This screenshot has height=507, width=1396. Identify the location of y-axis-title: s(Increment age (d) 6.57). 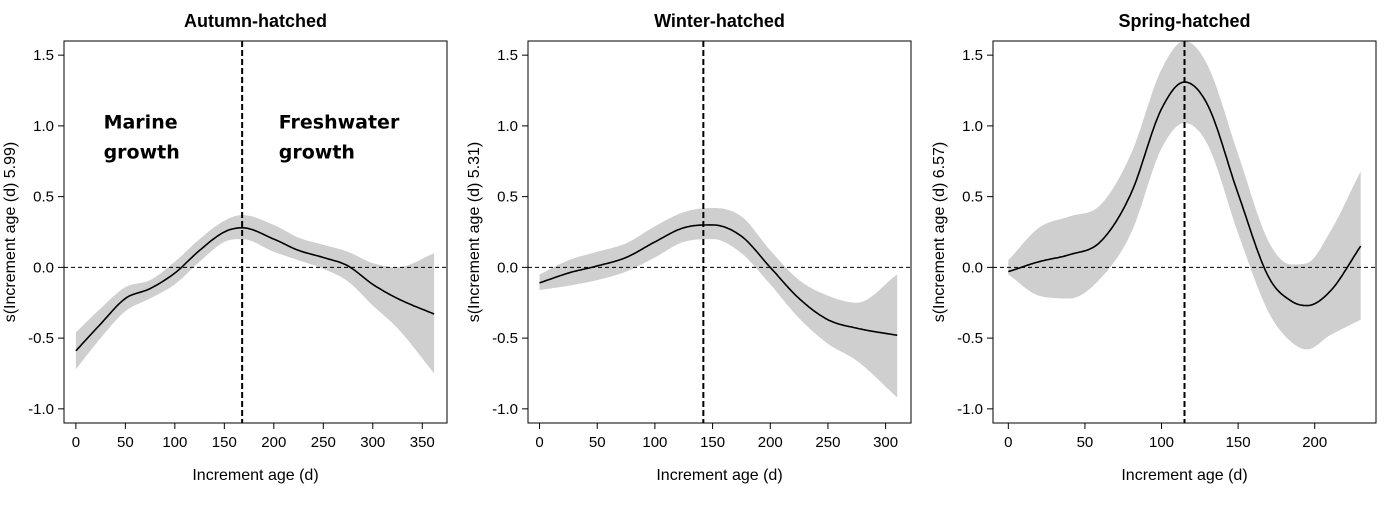
(939, 232).